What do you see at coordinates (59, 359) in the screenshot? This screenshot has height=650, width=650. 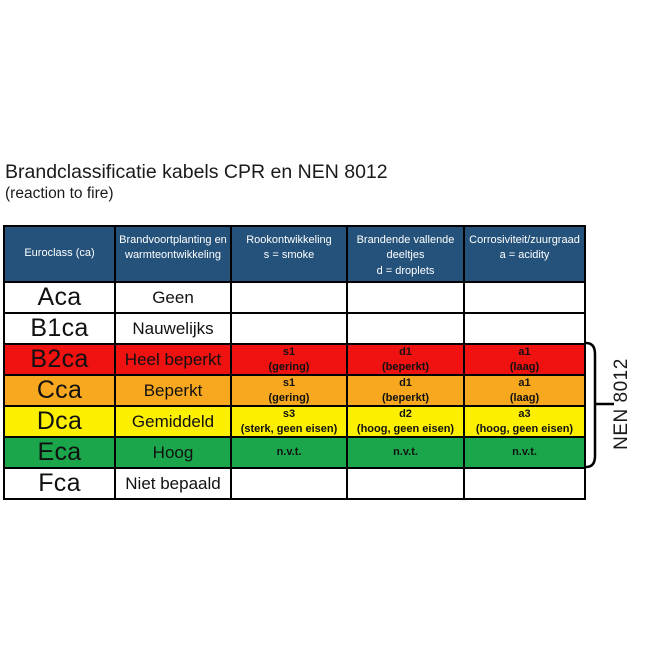 I see `euroclass-cell: B2ca` at bounding box center [59, 359].